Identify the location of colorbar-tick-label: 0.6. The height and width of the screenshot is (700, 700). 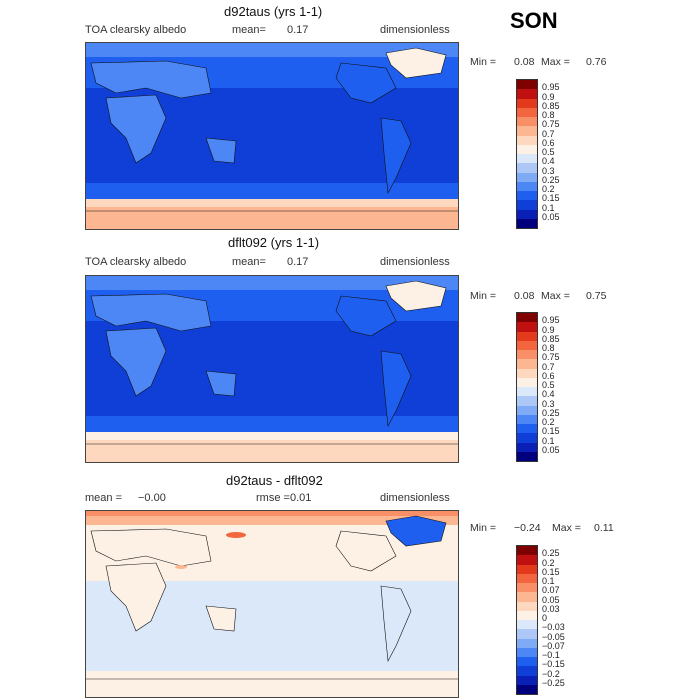
(548, 375).